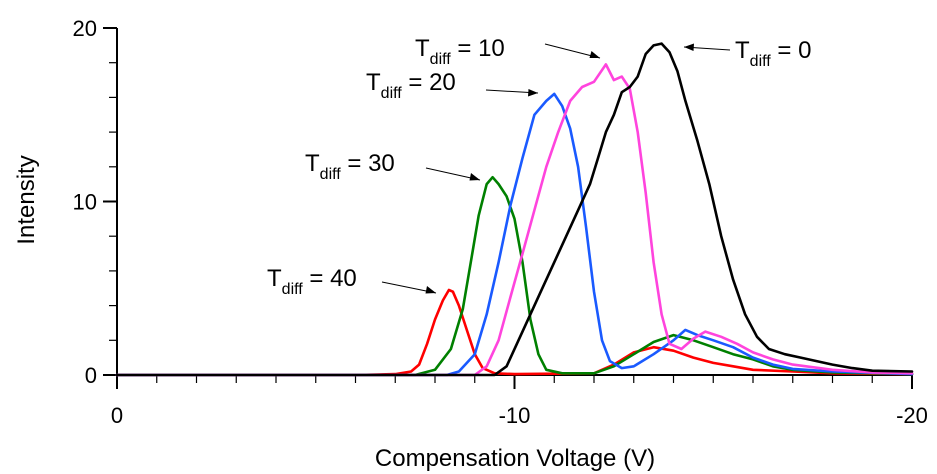 The width and height of the screenshot is (937, 474). I want to click on svg-text: Tdiff = 0, so click(773, 53).